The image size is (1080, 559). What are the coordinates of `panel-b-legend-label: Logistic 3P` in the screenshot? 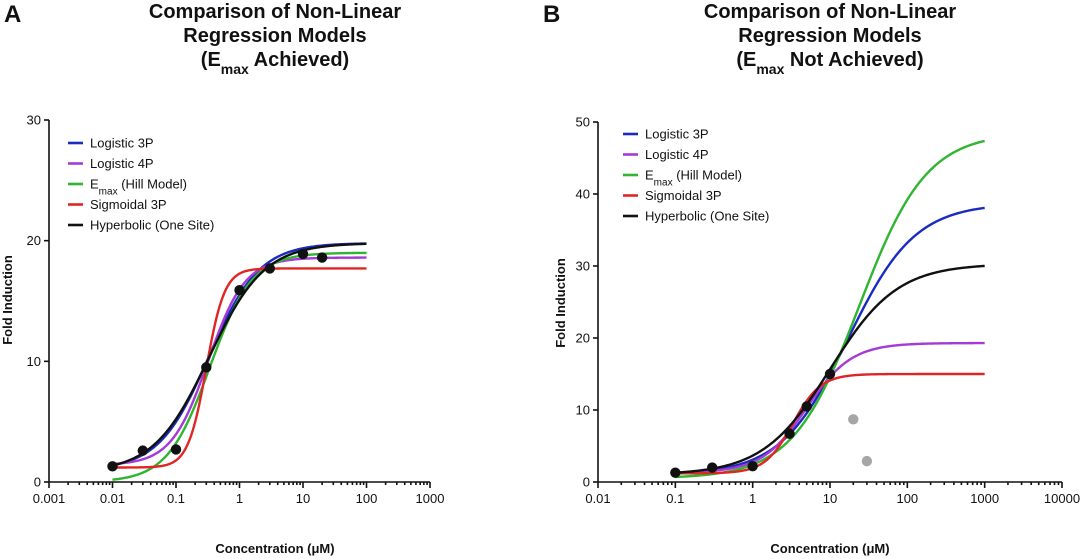 It's located at (677, 134).